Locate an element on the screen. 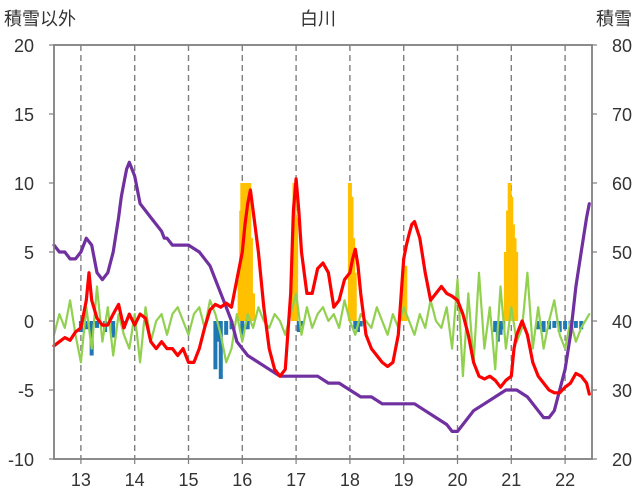 The width and height of the screenshot is (636, 501). left-tick-label: 5 is located at coordinates (29, 253).